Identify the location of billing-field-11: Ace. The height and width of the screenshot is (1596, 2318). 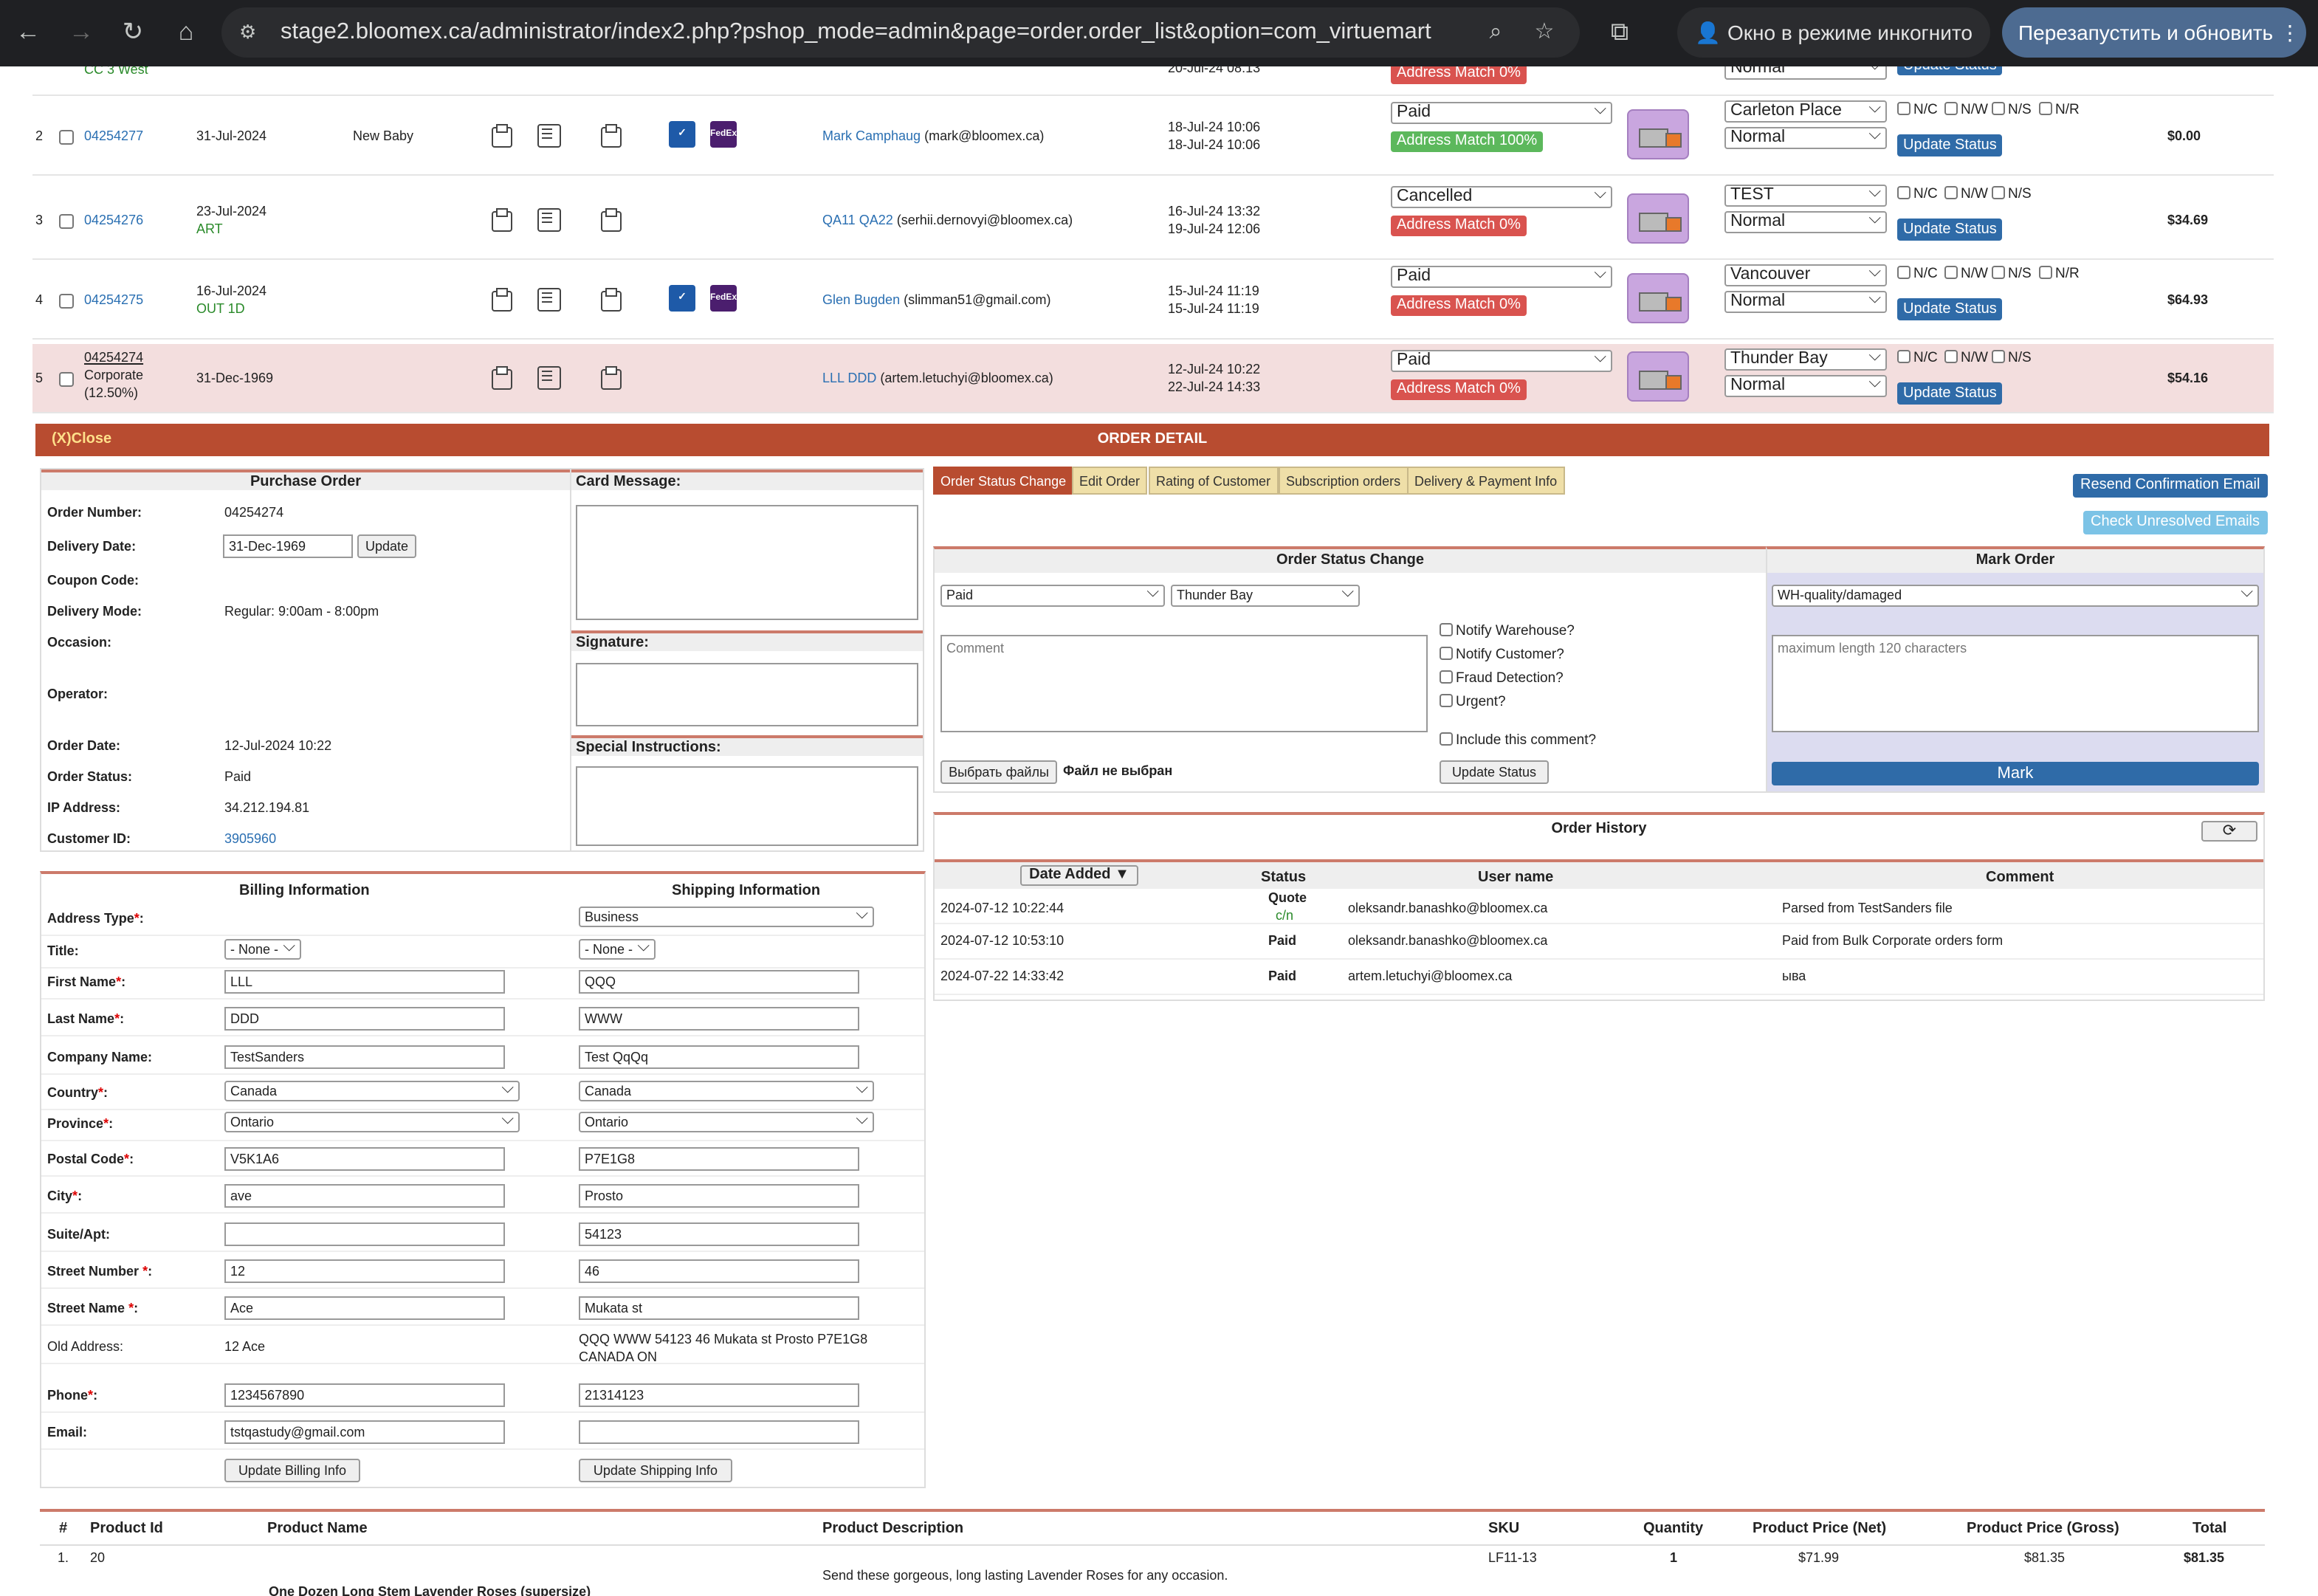
(364, 1308).